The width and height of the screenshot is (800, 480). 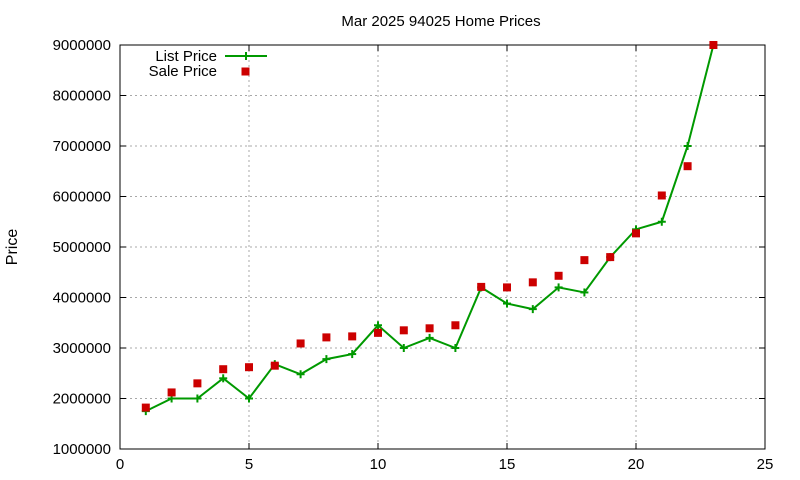 What do you see at coordinates (120, 464) in the screenshot?
I see `x-tick-label: 0` at bounding box center [120, 464].